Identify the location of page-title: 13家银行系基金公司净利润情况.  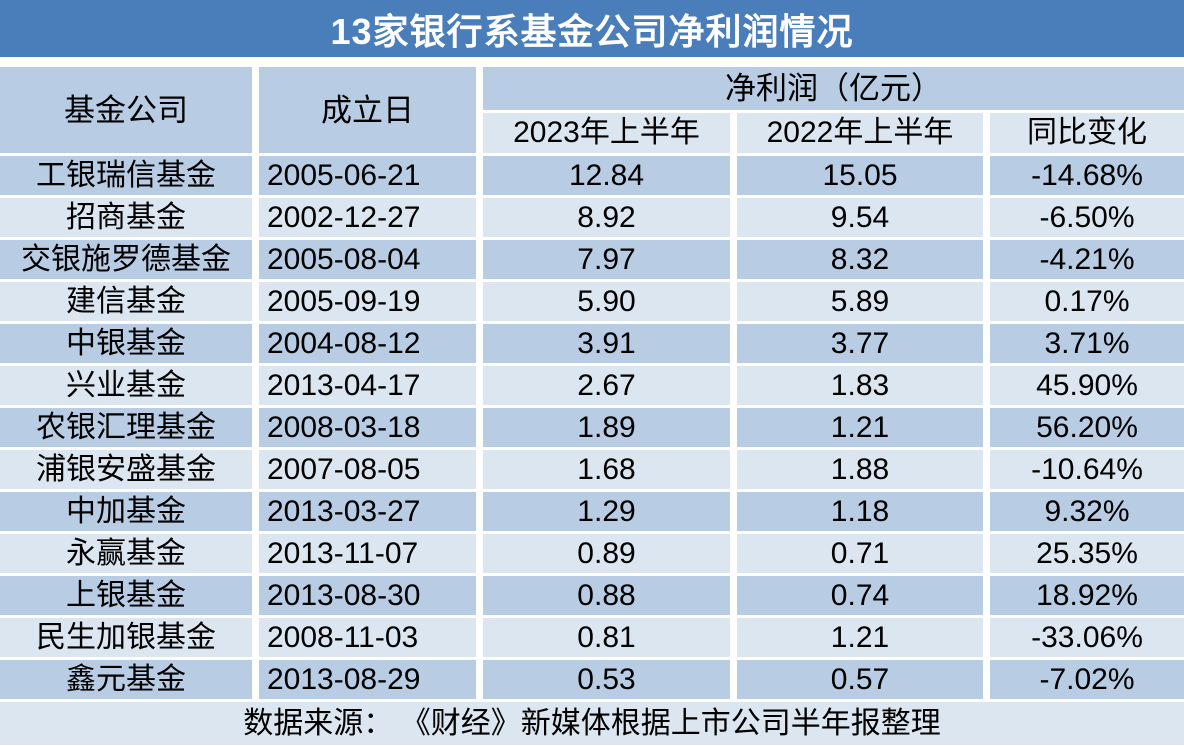
(592, 31).